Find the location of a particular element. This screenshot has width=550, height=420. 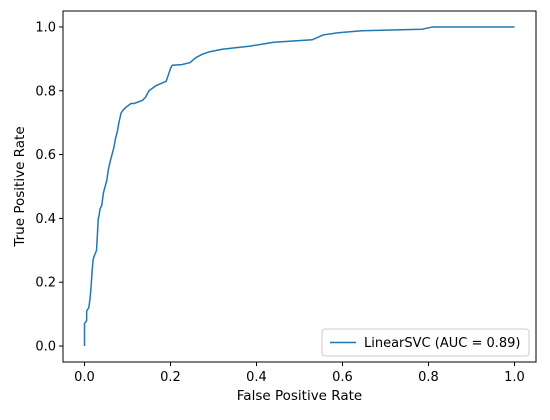

y-tick-label: 0.2 is located at coordinates (45, 283).